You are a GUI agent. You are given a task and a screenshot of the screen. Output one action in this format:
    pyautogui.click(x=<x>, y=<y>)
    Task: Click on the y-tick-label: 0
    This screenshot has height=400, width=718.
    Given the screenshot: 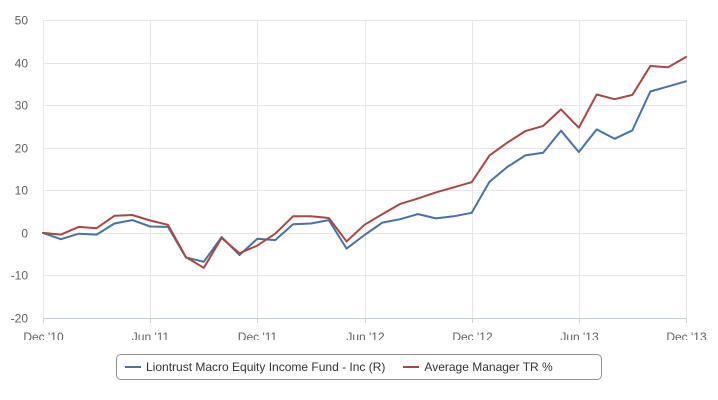 What is the action you would take?
    pyautogui.click(x=24, y=234)
    